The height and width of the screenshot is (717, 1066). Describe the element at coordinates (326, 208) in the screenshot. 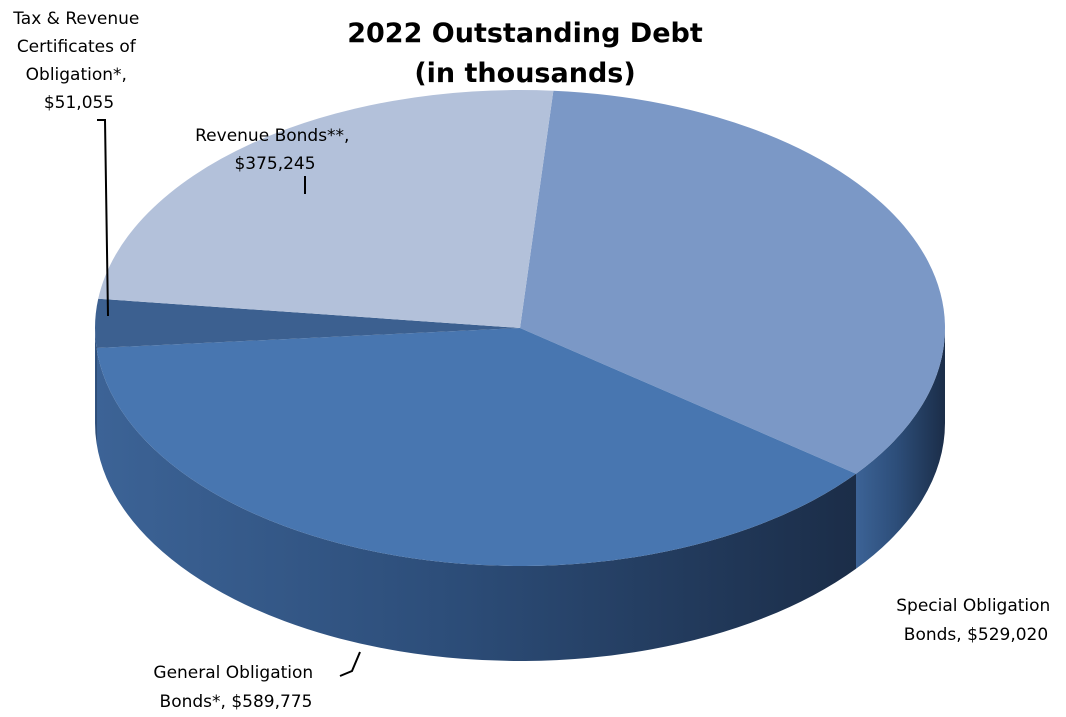

I see `slice-revenue-bonds` at that location.